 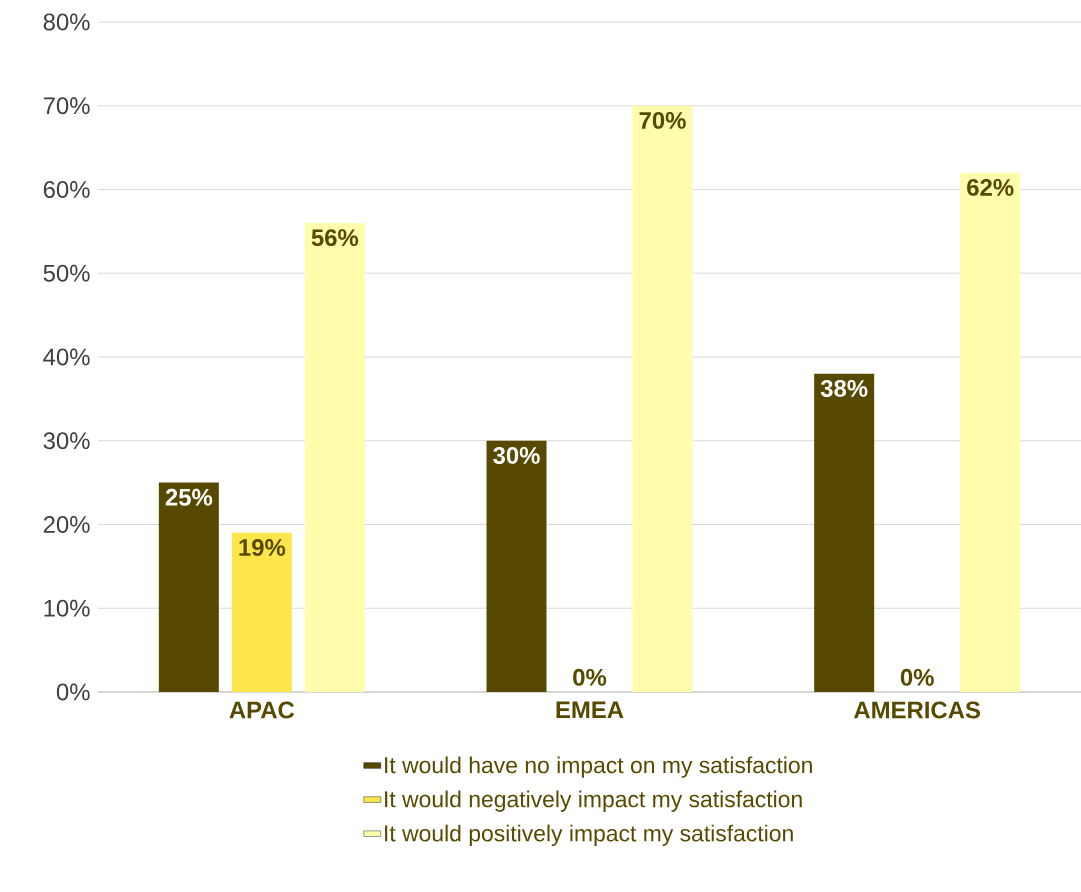 What do you see at coordinates (66, 273) in the screenshot?
I see `y-tick-label: 50%` at bounding box center [66, 273].